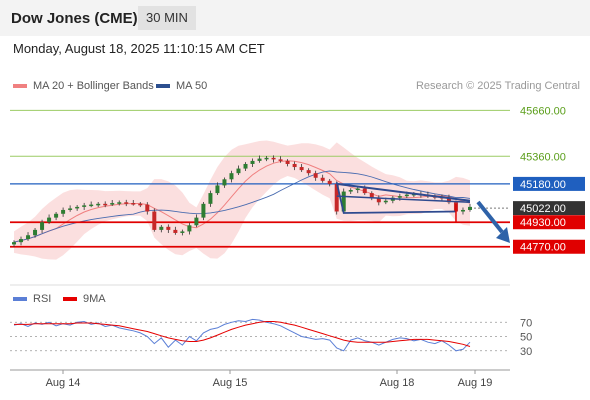 This screenshot has width=590, height=400. What do you see at coordinates (526, 323) in the screenshot?
I see `rsi-tick-70: 70` at bounding box center [526, 323].